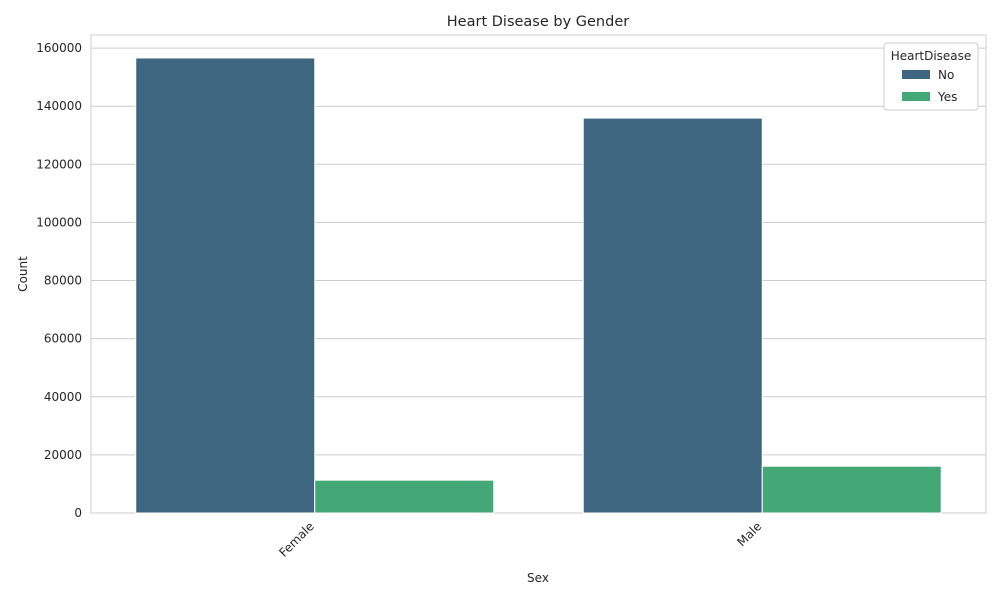  What do you see at coordinates (63, 339) in the screenshot?
I see `y-tick-label: 60000` at bounding box center [63, 339].